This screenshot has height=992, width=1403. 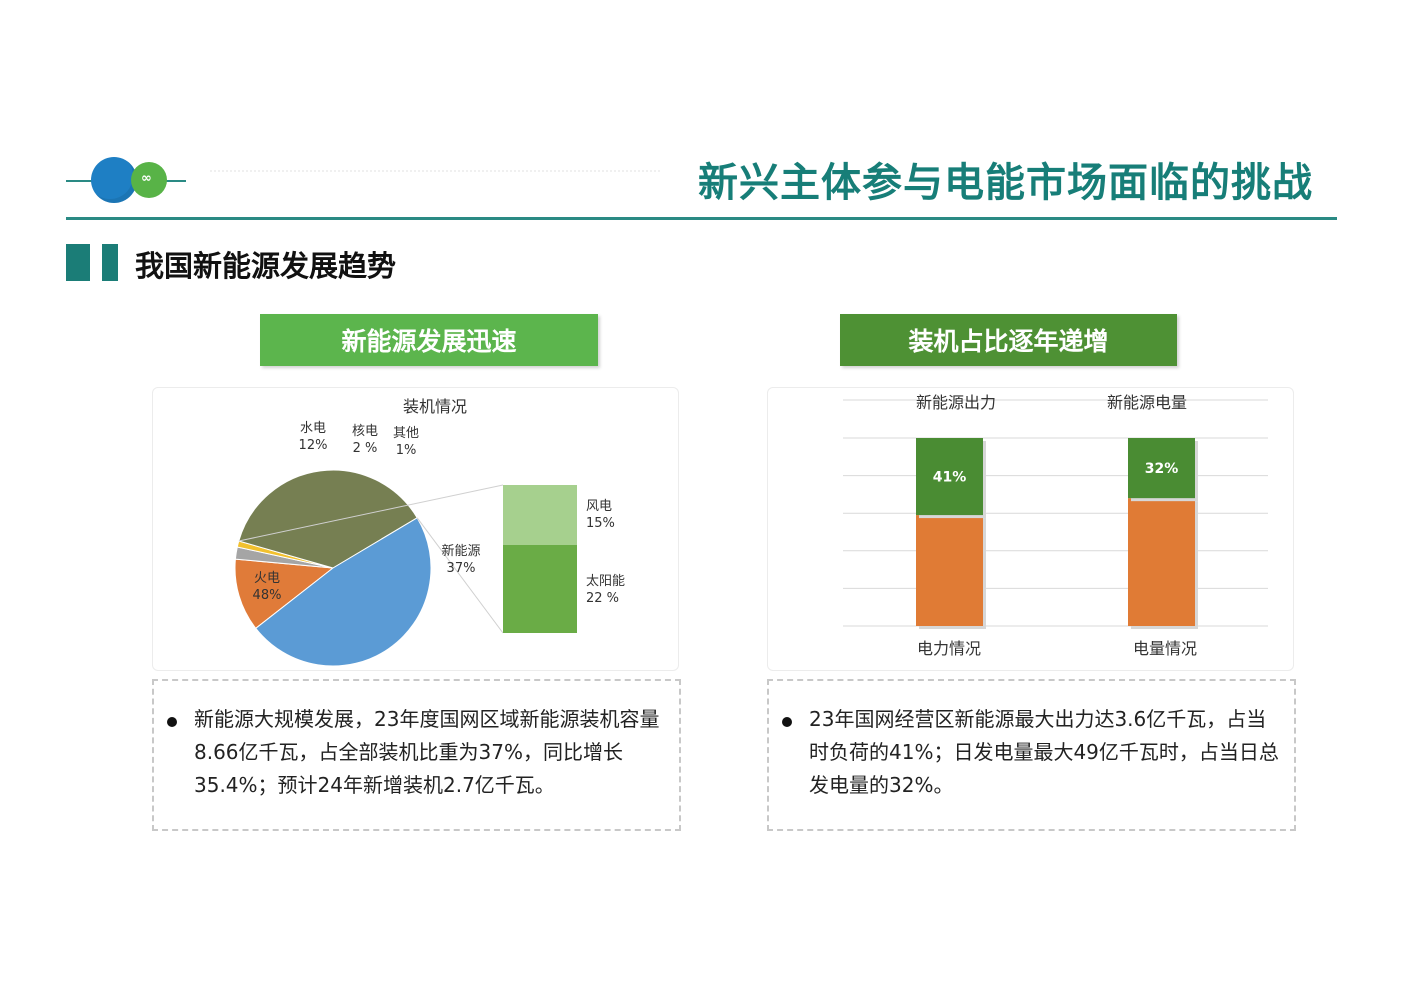 I want to click on page-title: 新兴主体参与电能市场面临的挑战, so click(x=1005, y=183).